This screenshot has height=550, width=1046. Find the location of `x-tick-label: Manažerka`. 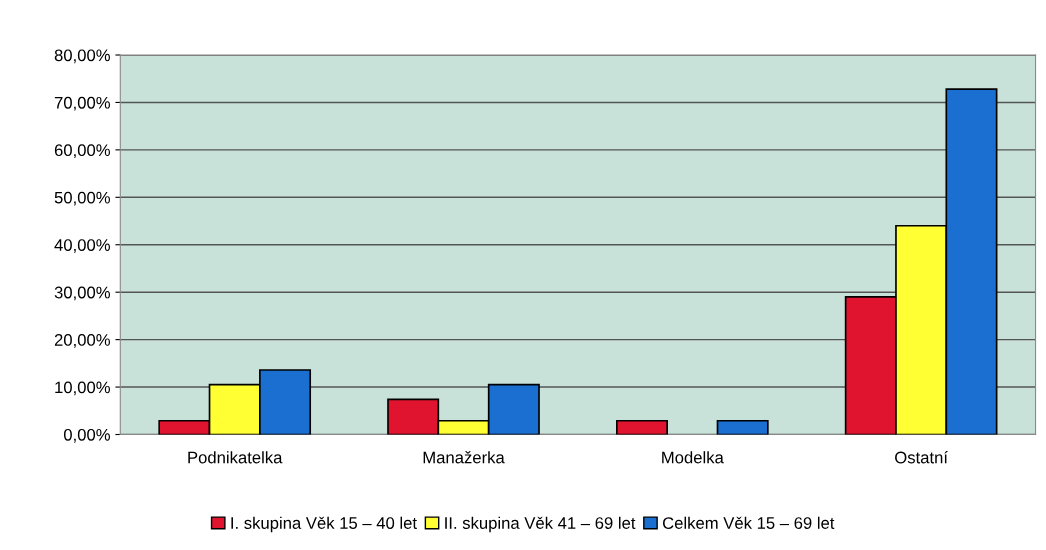

x-tick-label: Manažerka is located at coordinates (464, 457).